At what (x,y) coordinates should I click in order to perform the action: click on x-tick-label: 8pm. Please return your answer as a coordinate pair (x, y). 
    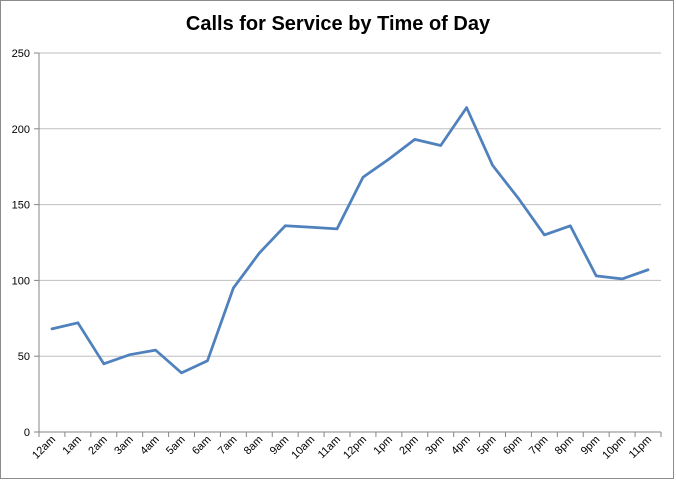
    Looking at the image, I should click on (565, 446).